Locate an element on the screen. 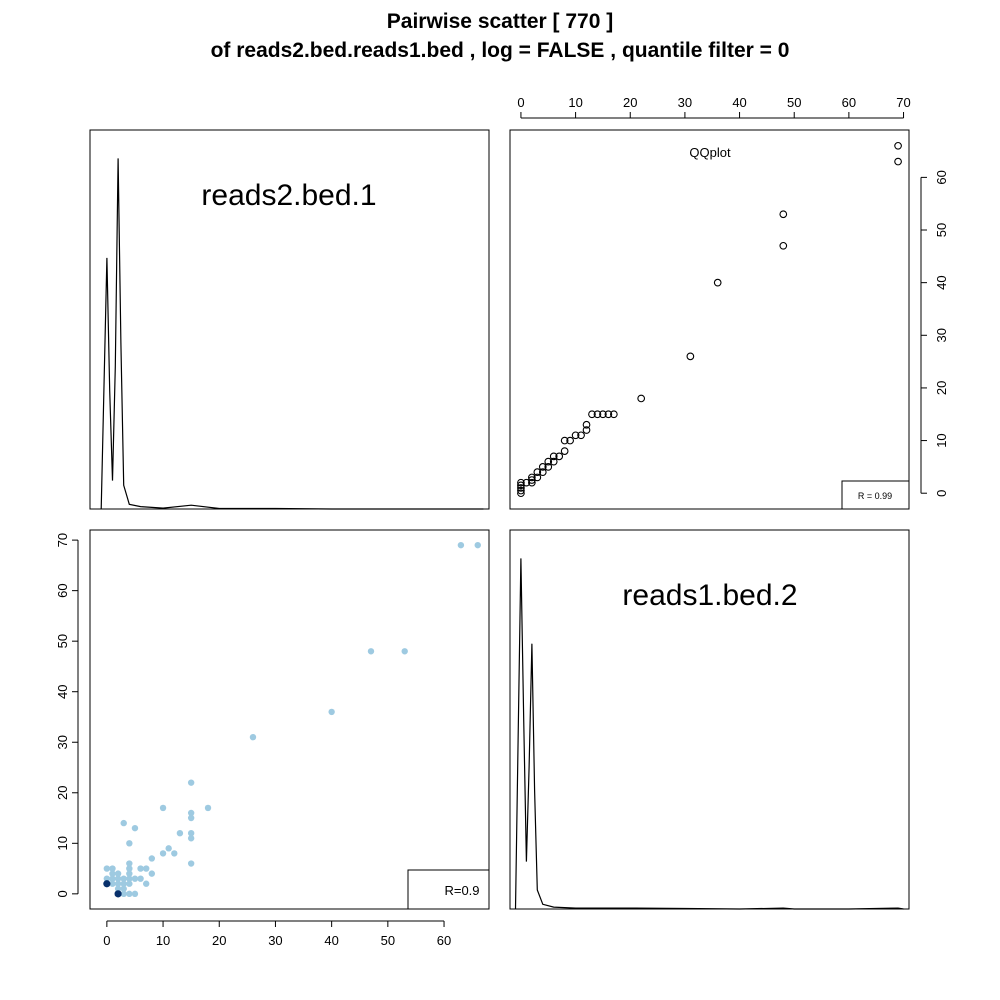 Image resolution: width=1000 pixels, height=1000 pixels. scatter-y-tick-label: 10 is located at coordinates (62, 843).